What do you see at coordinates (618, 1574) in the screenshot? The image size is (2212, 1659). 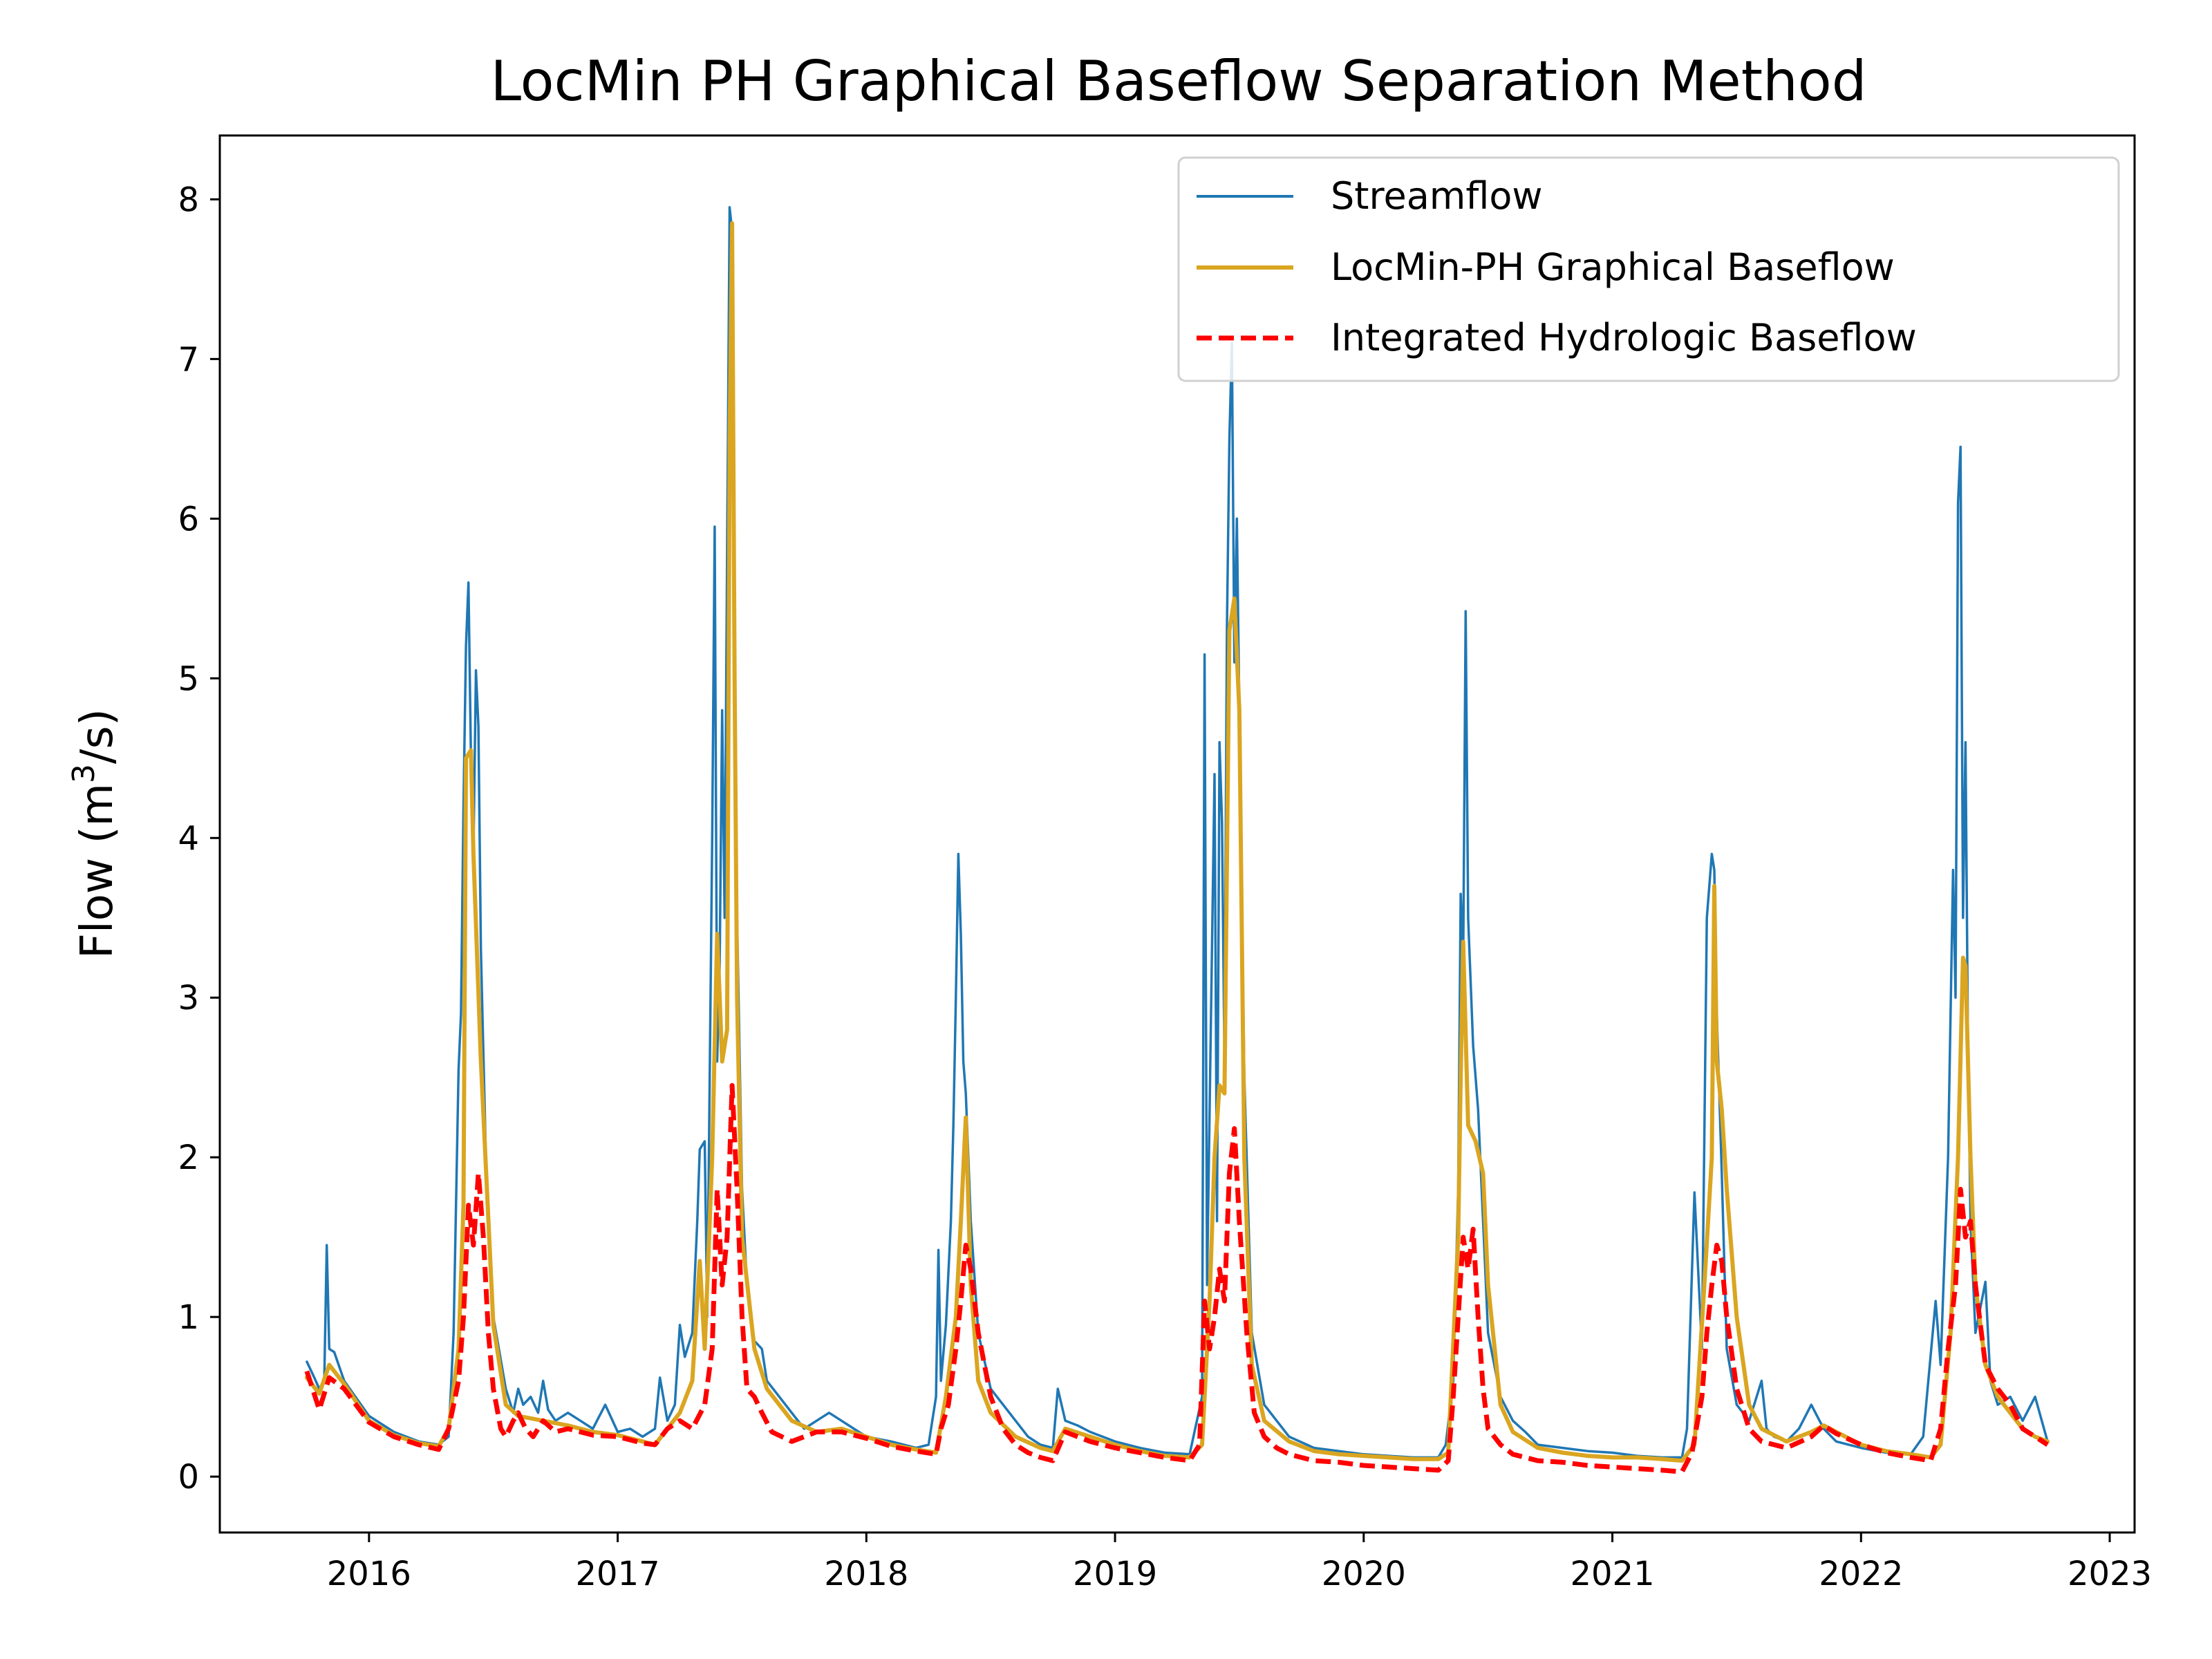 I see `x-tick-label: 2017` at bounding box center [618, 1574].